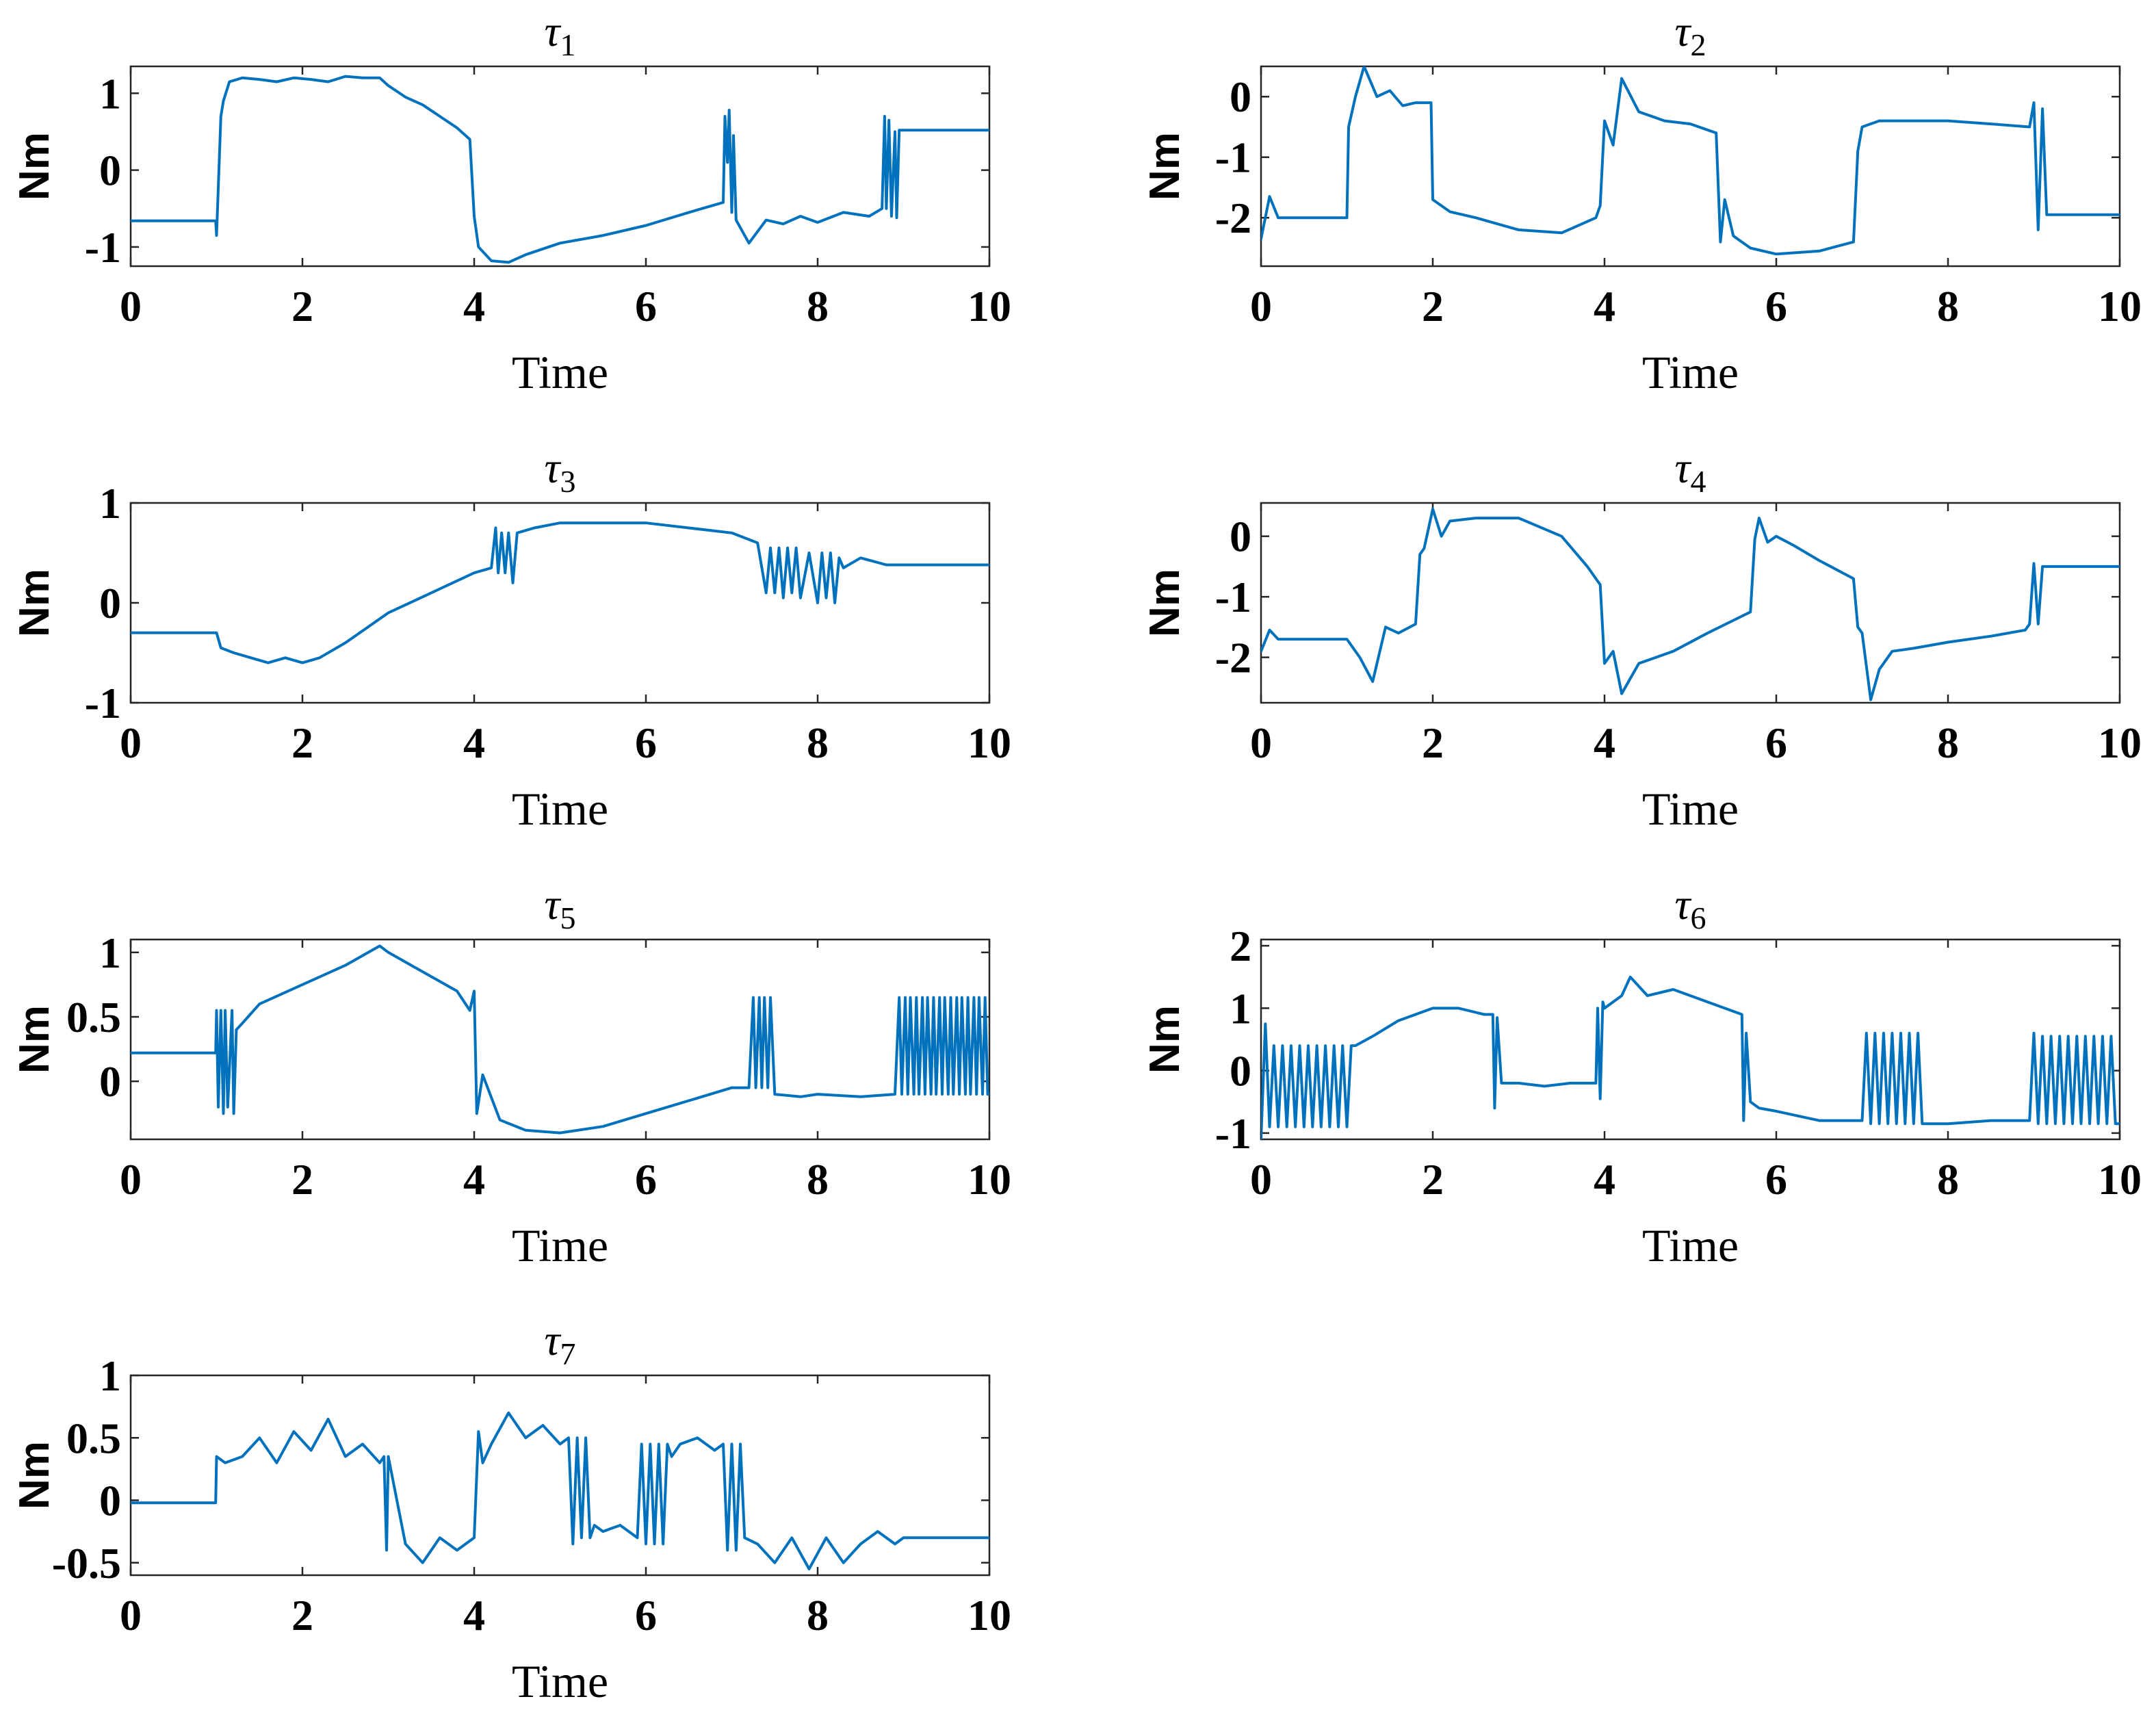  What do you see at coordinates (93, 1017) in the screenshot?
I see `y-tick-label: 0.5` at bounding box center [93, 1017].